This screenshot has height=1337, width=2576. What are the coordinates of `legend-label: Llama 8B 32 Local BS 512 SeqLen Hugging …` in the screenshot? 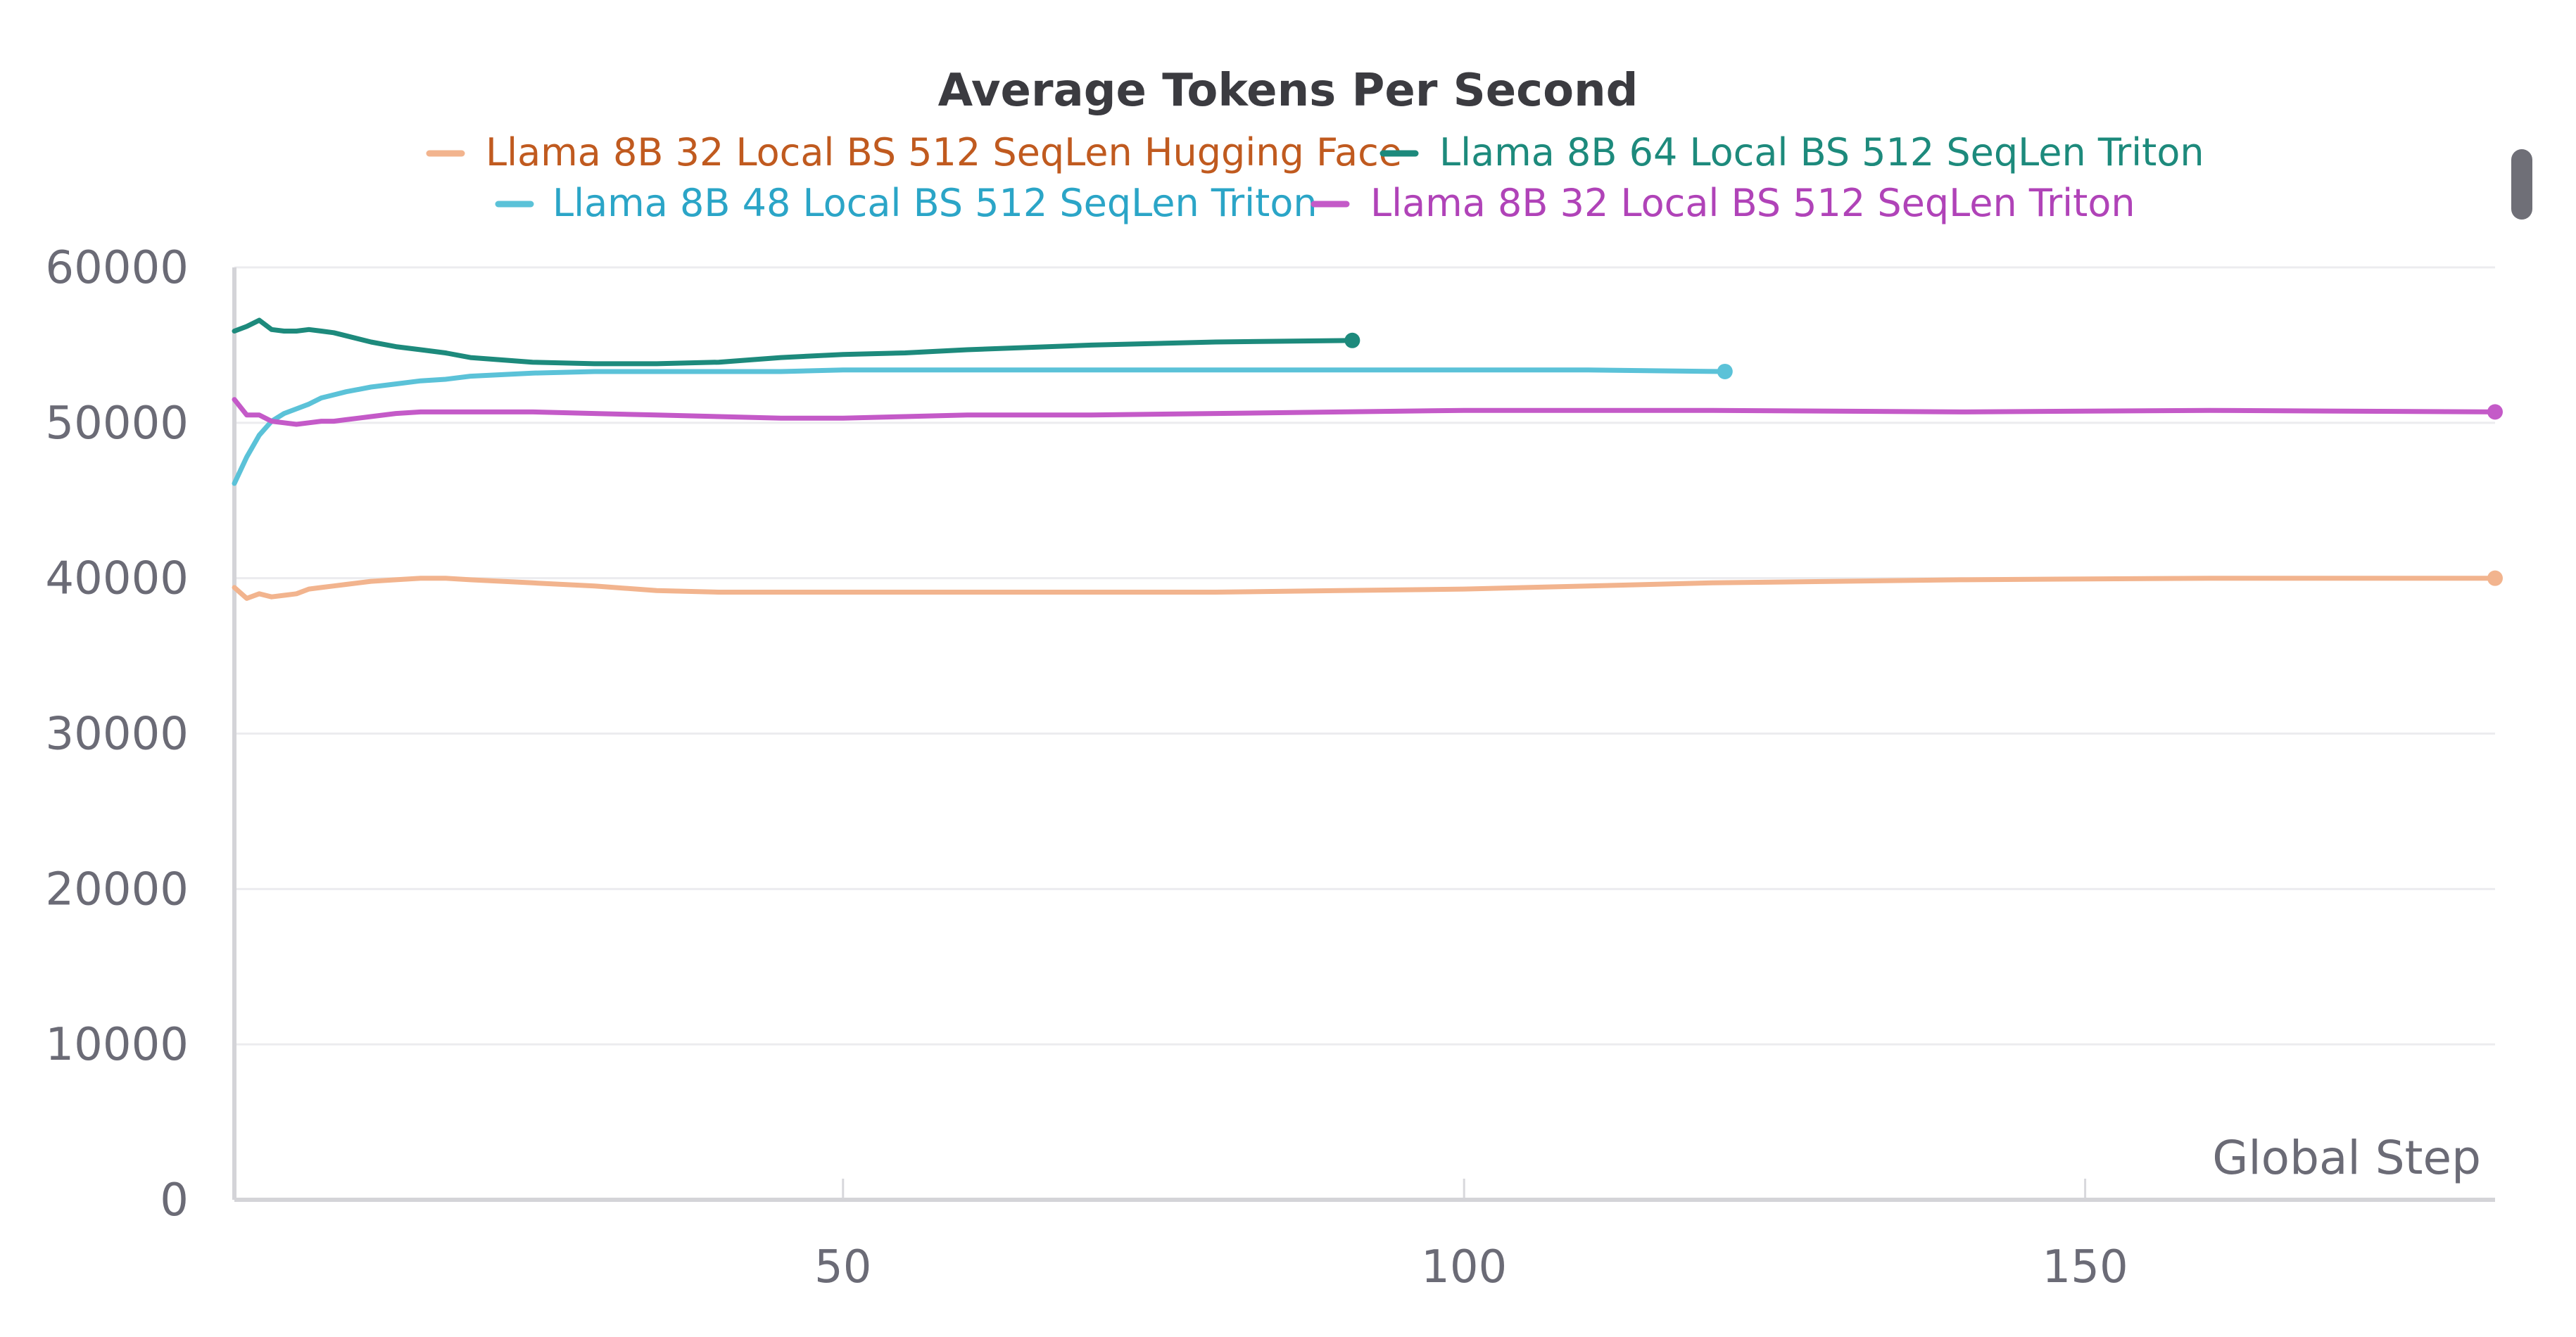 It's located at (944, 152).